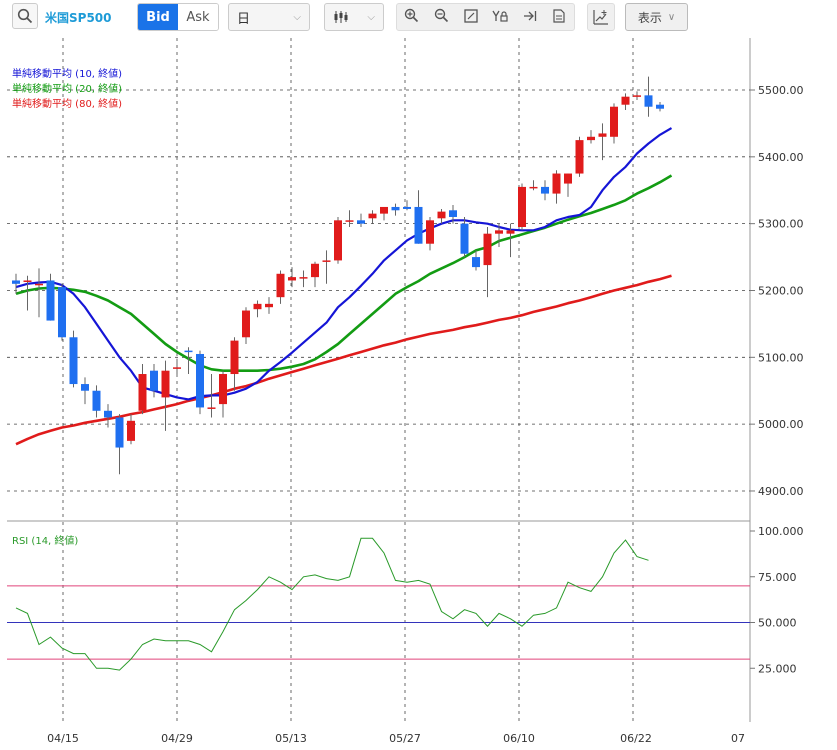  What do you see at coordinates (354, 17) in the screenshot?
I see `chart-style-dropdown: ⌵` at bounding box center [354, 17].